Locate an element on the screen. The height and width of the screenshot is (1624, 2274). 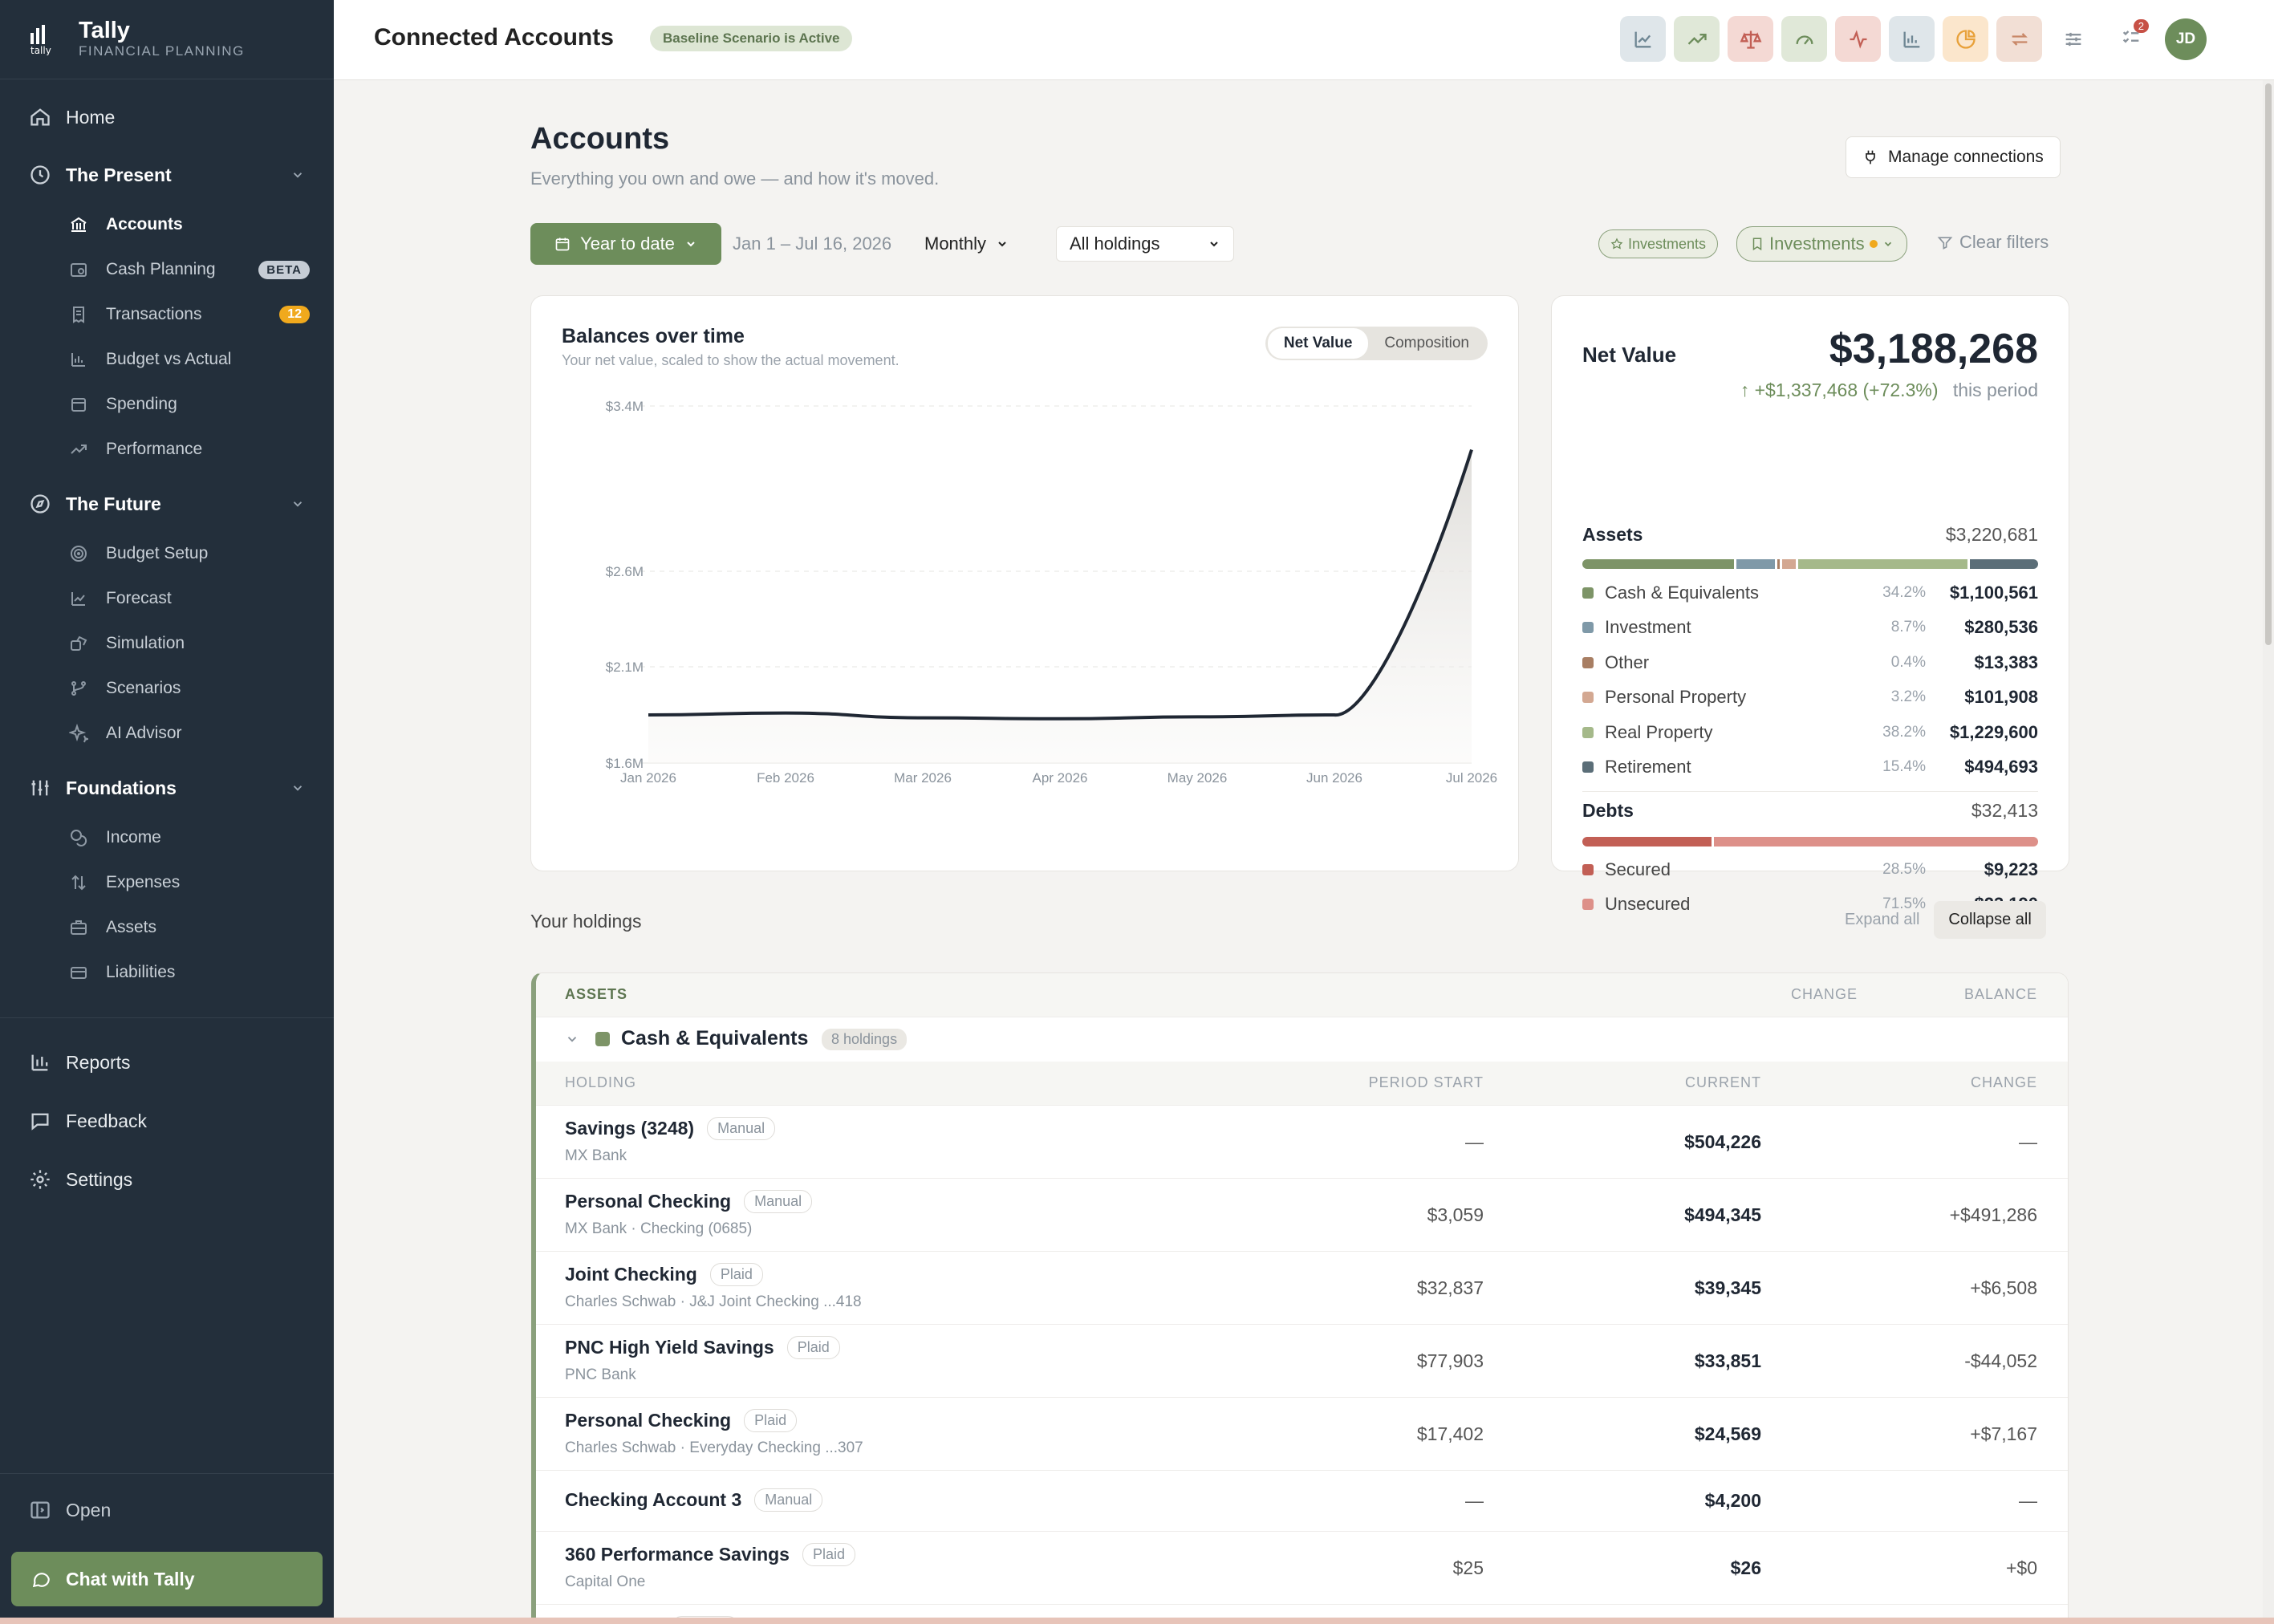
toolbar-trend-button is located at coordinates (1697, 39).